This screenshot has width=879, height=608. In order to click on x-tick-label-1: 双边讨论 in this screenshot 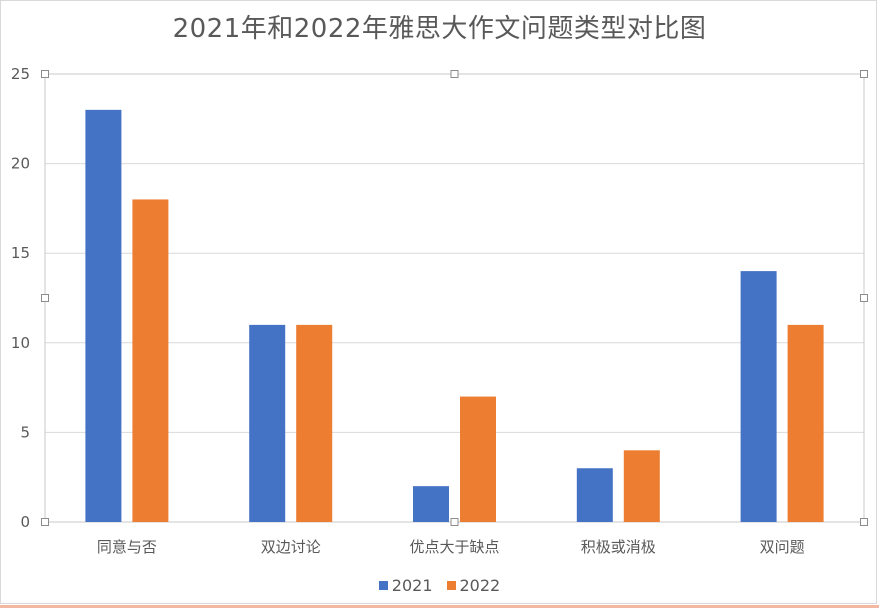, I will do `click(291, 547)`.